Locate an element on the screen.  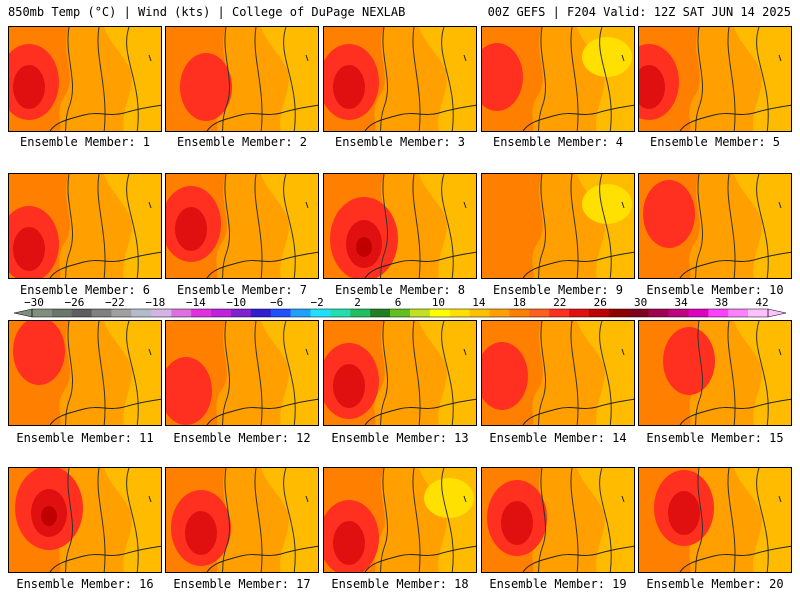
color-scale-tick-label: 6 is located at coordinates (398, 302).